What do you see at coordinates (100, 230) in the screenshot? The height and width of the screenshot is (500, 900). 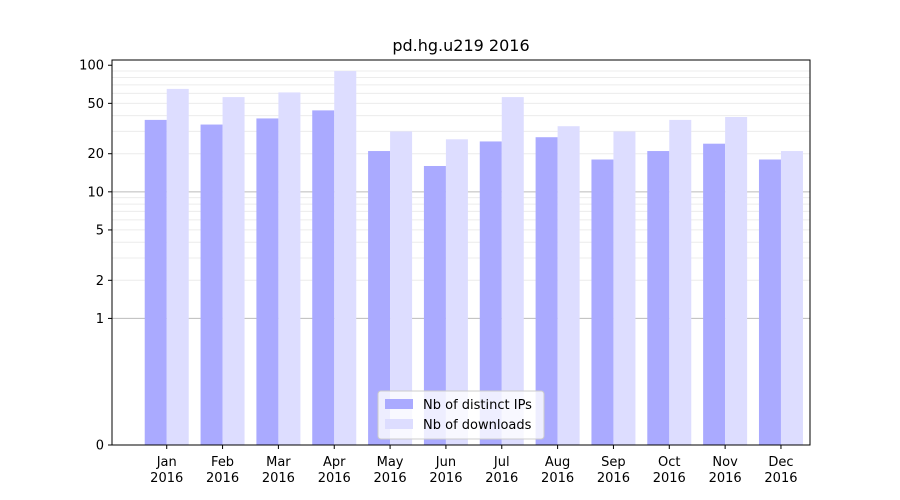 I see `y-tick-label: 5` at bounding box center [100, 230].